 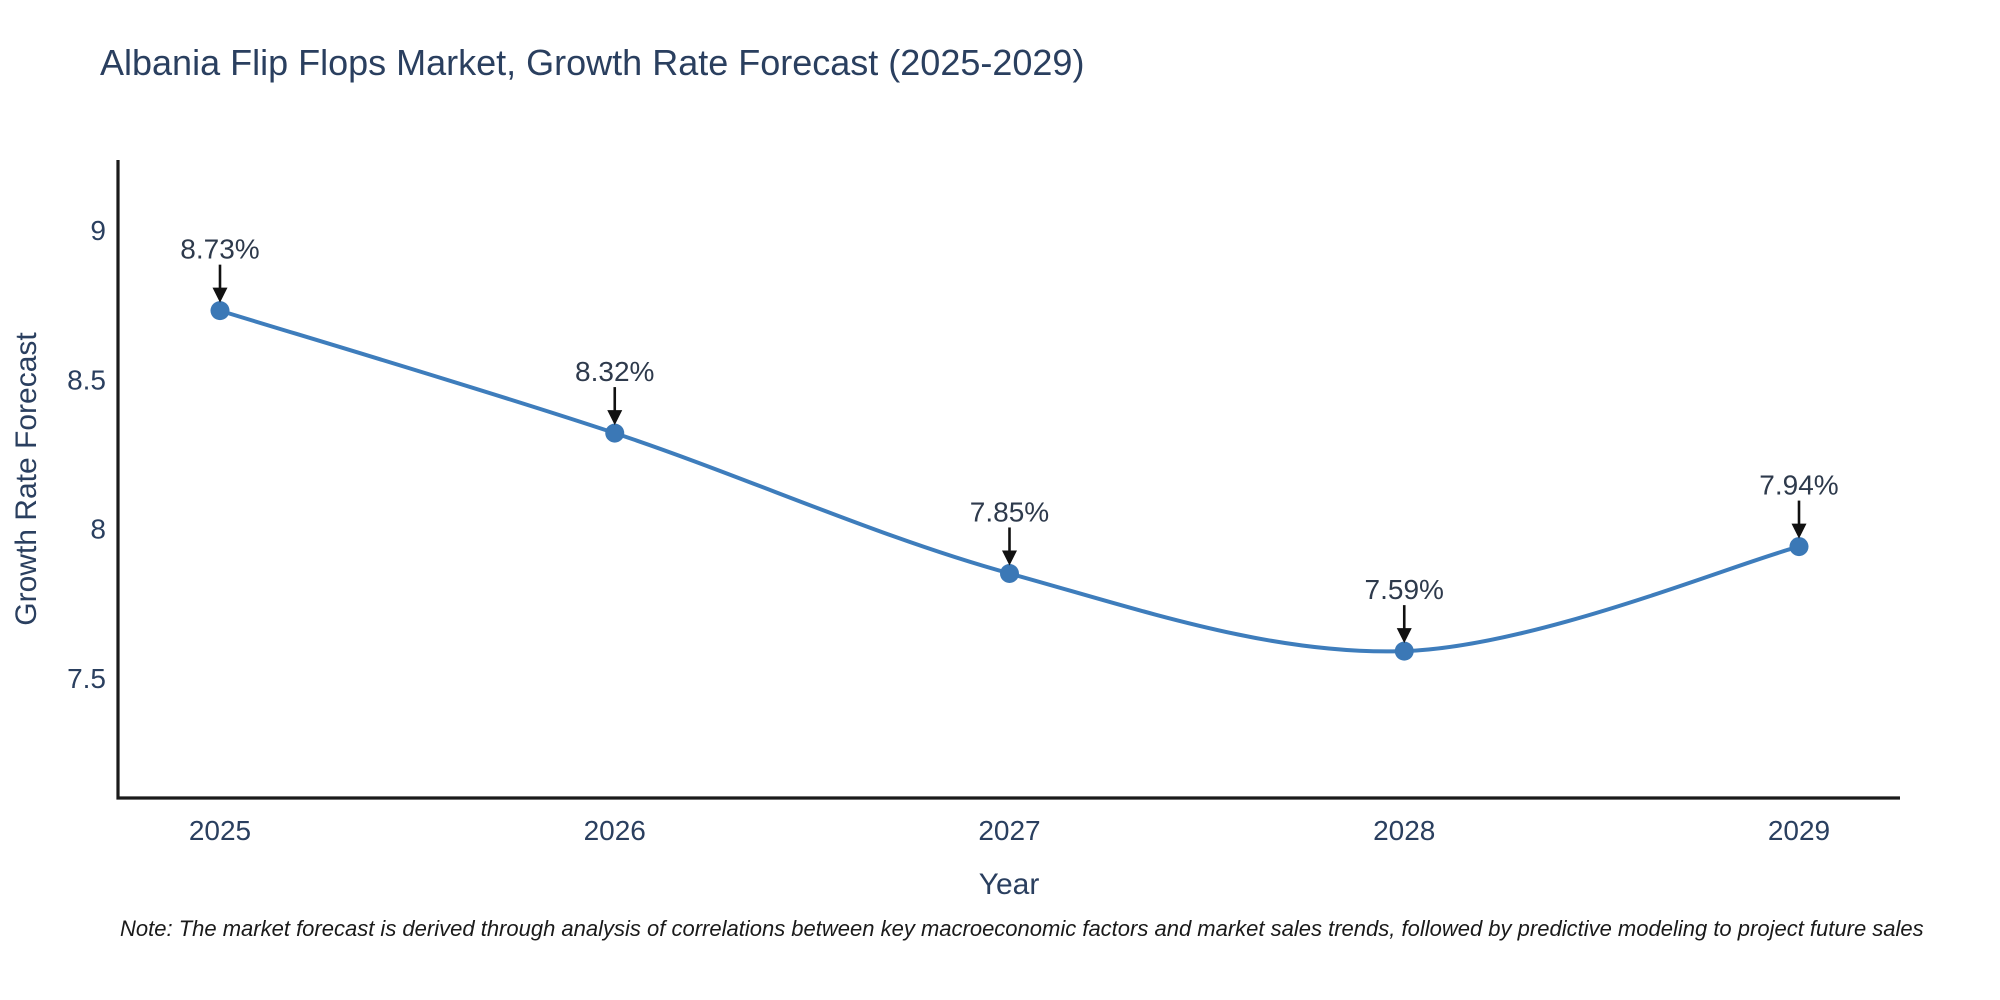 What do you see at coordinates (220, 830) in the screenshot?
I see `x-tick-label: 2025` at bounding box center [220, 830].